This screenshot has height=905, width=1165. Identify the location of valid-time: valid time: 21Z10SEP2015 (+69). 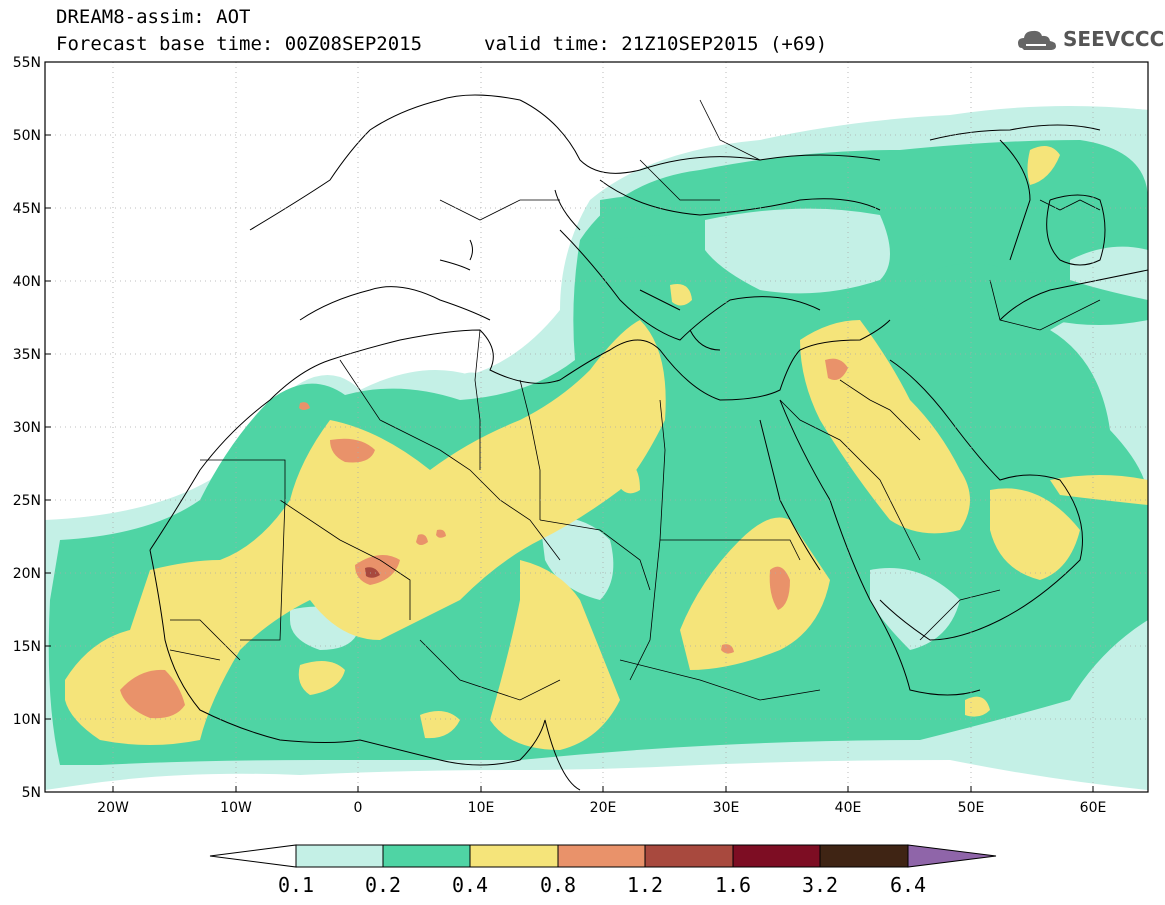
(656, 44).